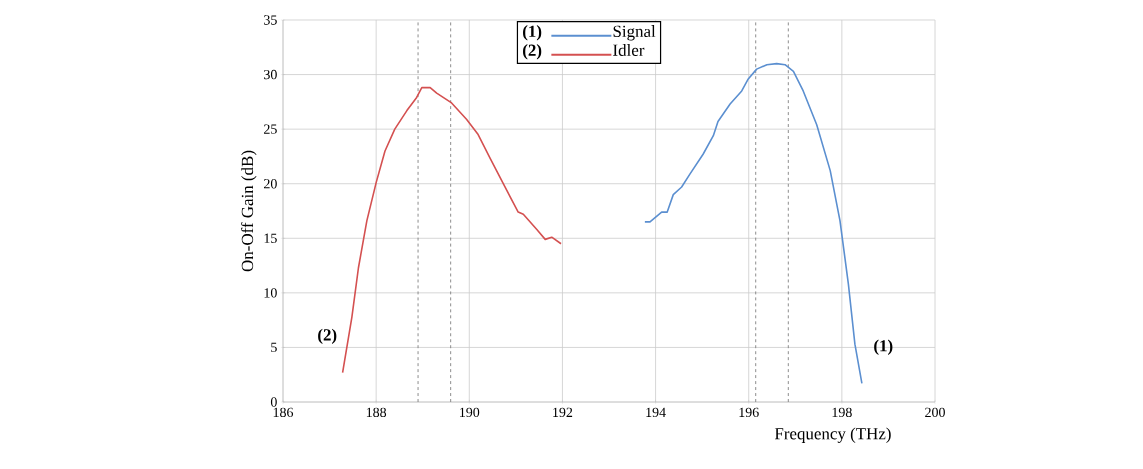 This screenshot has height=469, width=1143. What do you see at coordinates (634, 33) in the screenshot?
I see `legend-label: Signal` at bounding box center [634, 33].